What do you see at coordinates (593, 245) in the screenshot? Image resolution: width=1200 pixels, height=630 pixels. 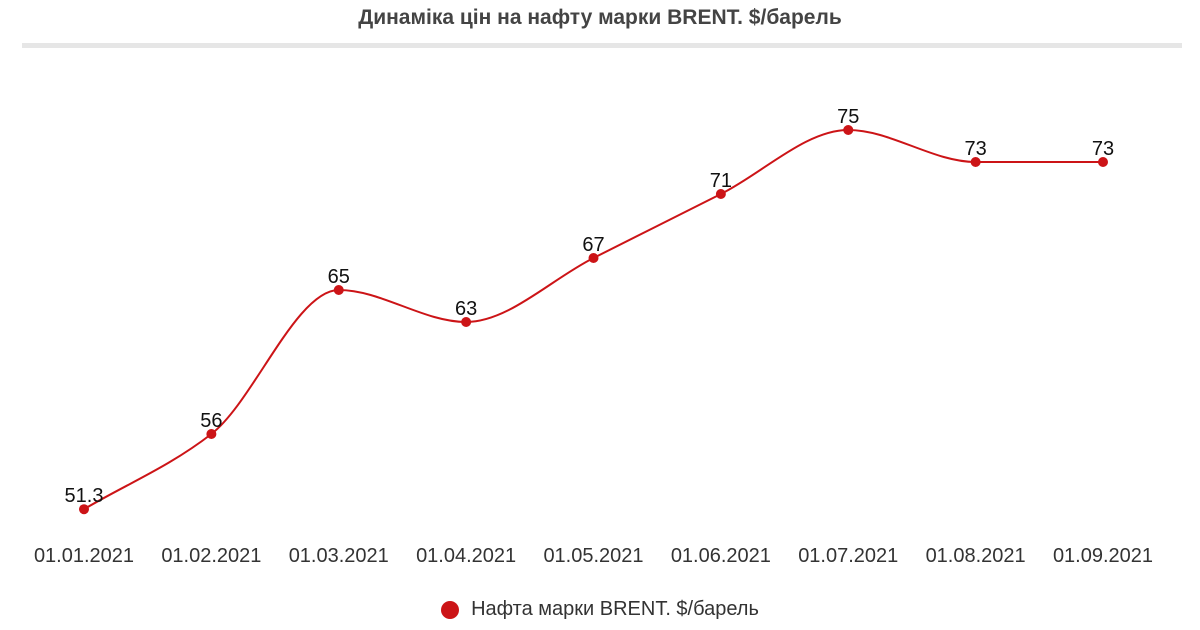 I see `data-label: 67` at bounding box center [593, 245].